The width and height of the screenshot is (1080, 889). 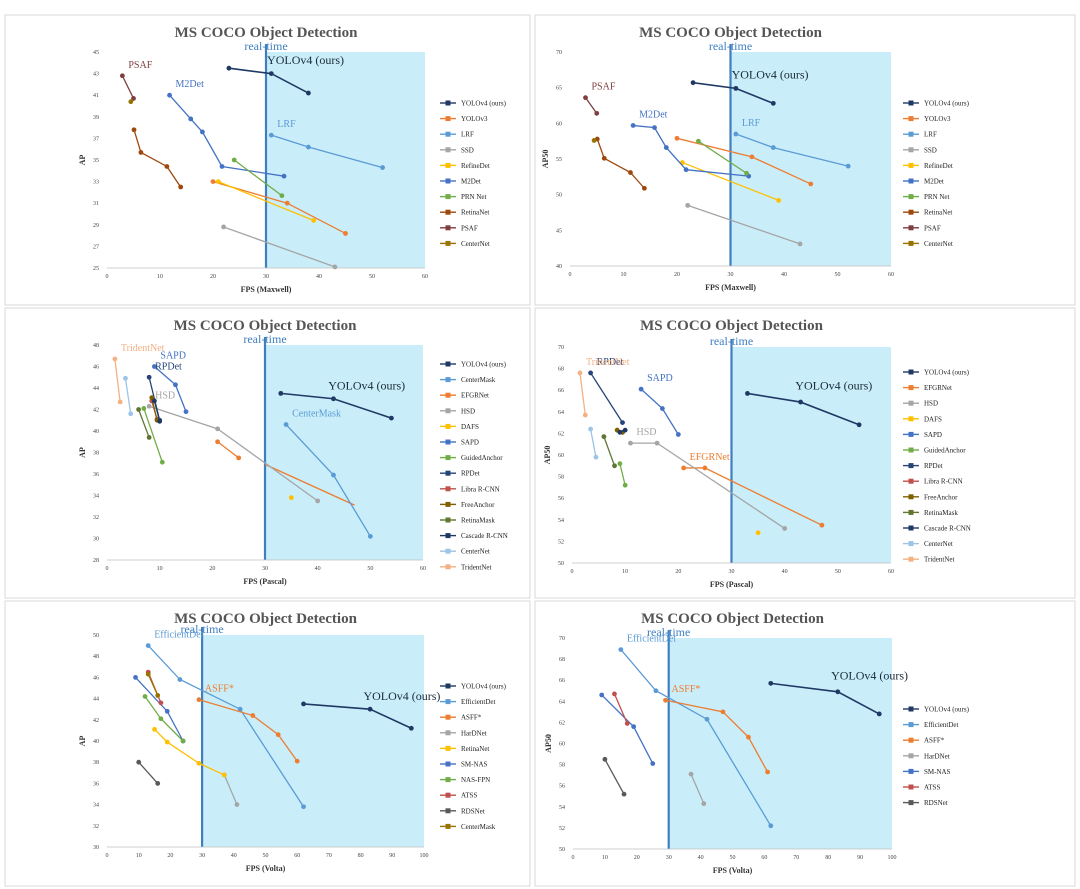 What do you see at coordinates (561, 370) in the screenshot?
I see `y-tick-label: 68` at bounding box center [561, 370].